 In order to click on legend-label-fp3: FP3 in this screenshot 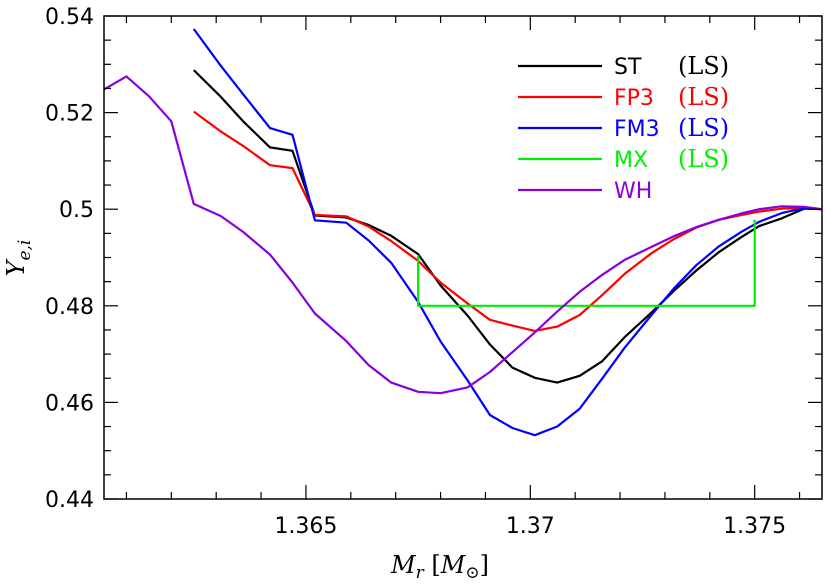, I will do `click(634, 98)`.